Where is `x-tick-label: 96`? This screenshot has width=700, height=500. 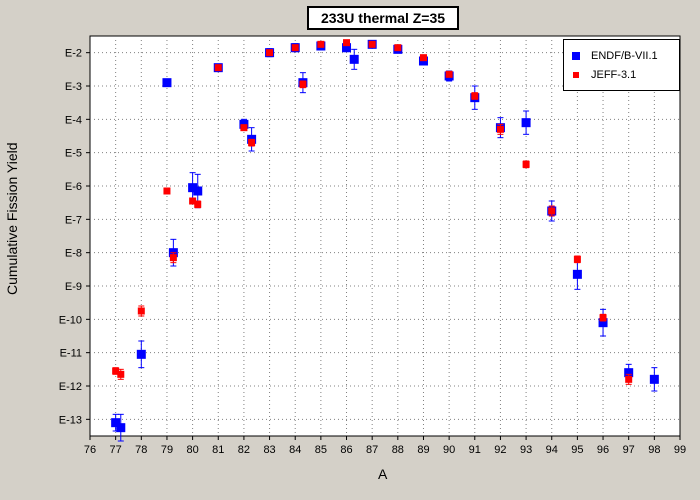
x-tick-label: 96 is located at coordinates (603, 450).